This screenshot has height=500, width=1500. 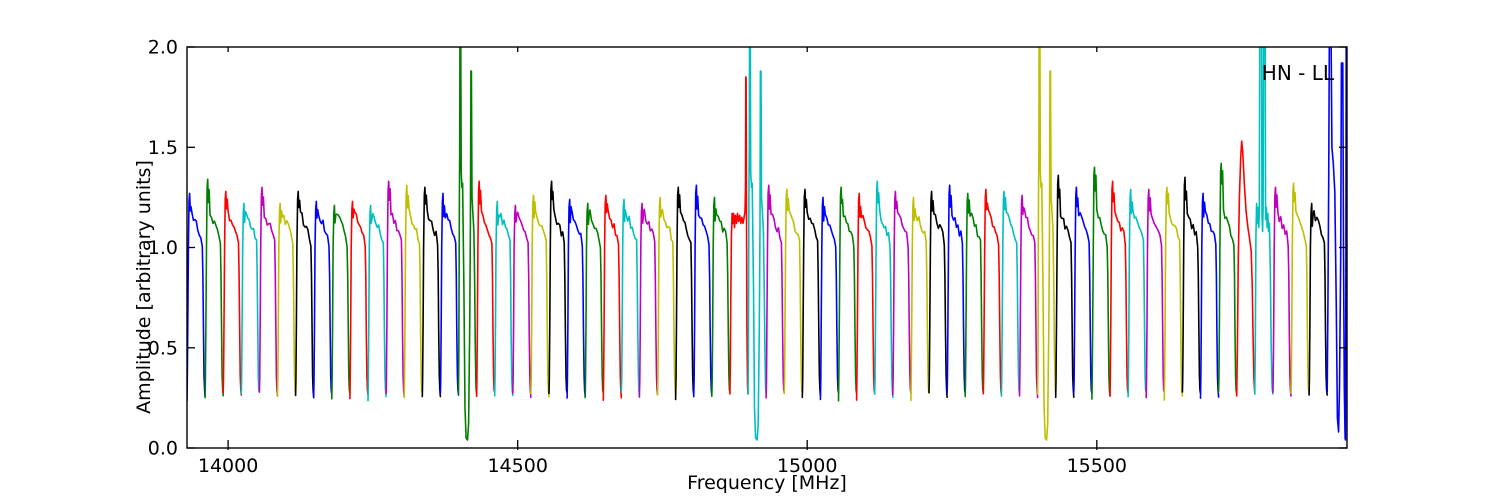 I want to click on y-tick-label: 1.0, so click(x=163, y=248).